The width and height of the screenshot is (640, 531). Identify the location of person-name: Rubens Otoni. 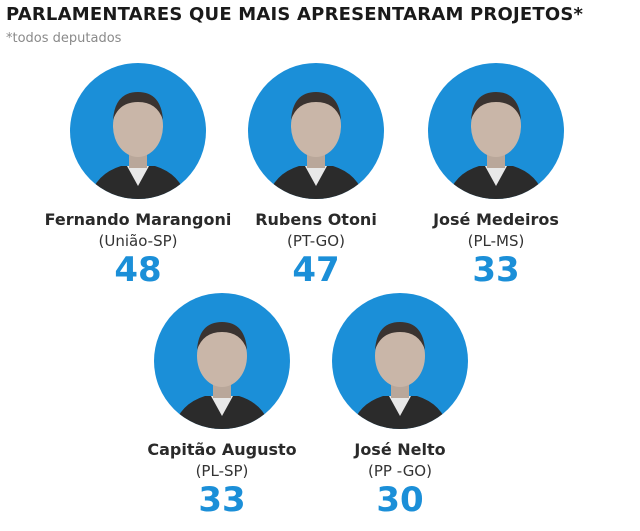
(316, 219).